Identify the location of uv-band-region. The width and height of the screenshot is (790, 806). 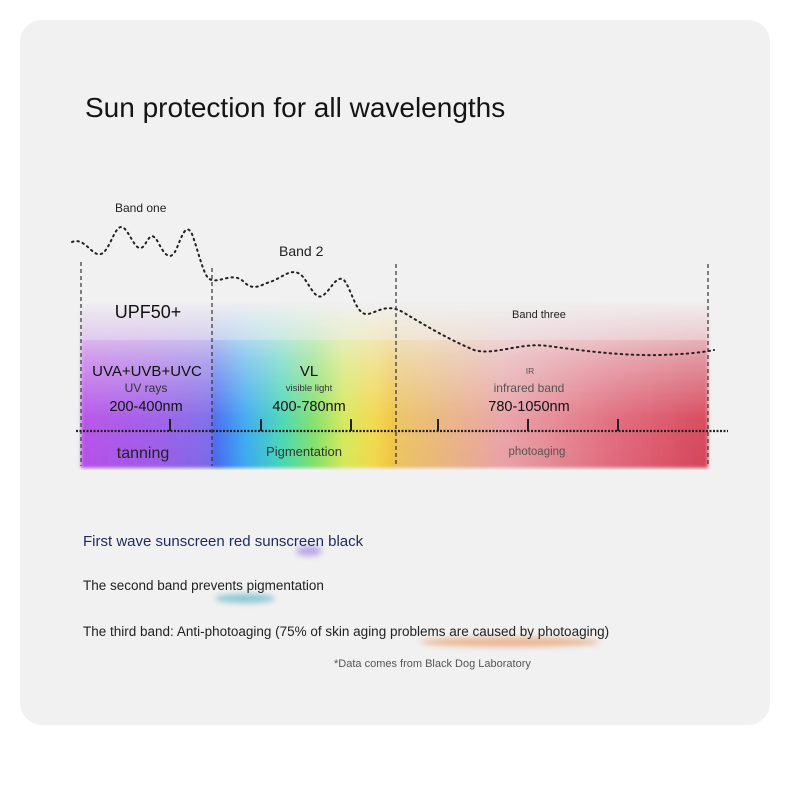
(146, 384).